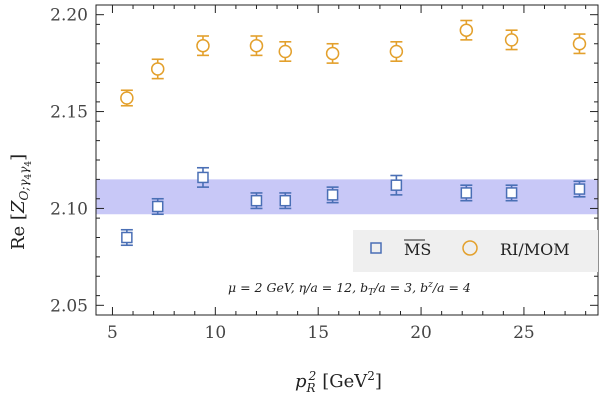 The width and height of the screenshot is (600, 400). I want to click on x-tick-label: 25, so click(524, 333).